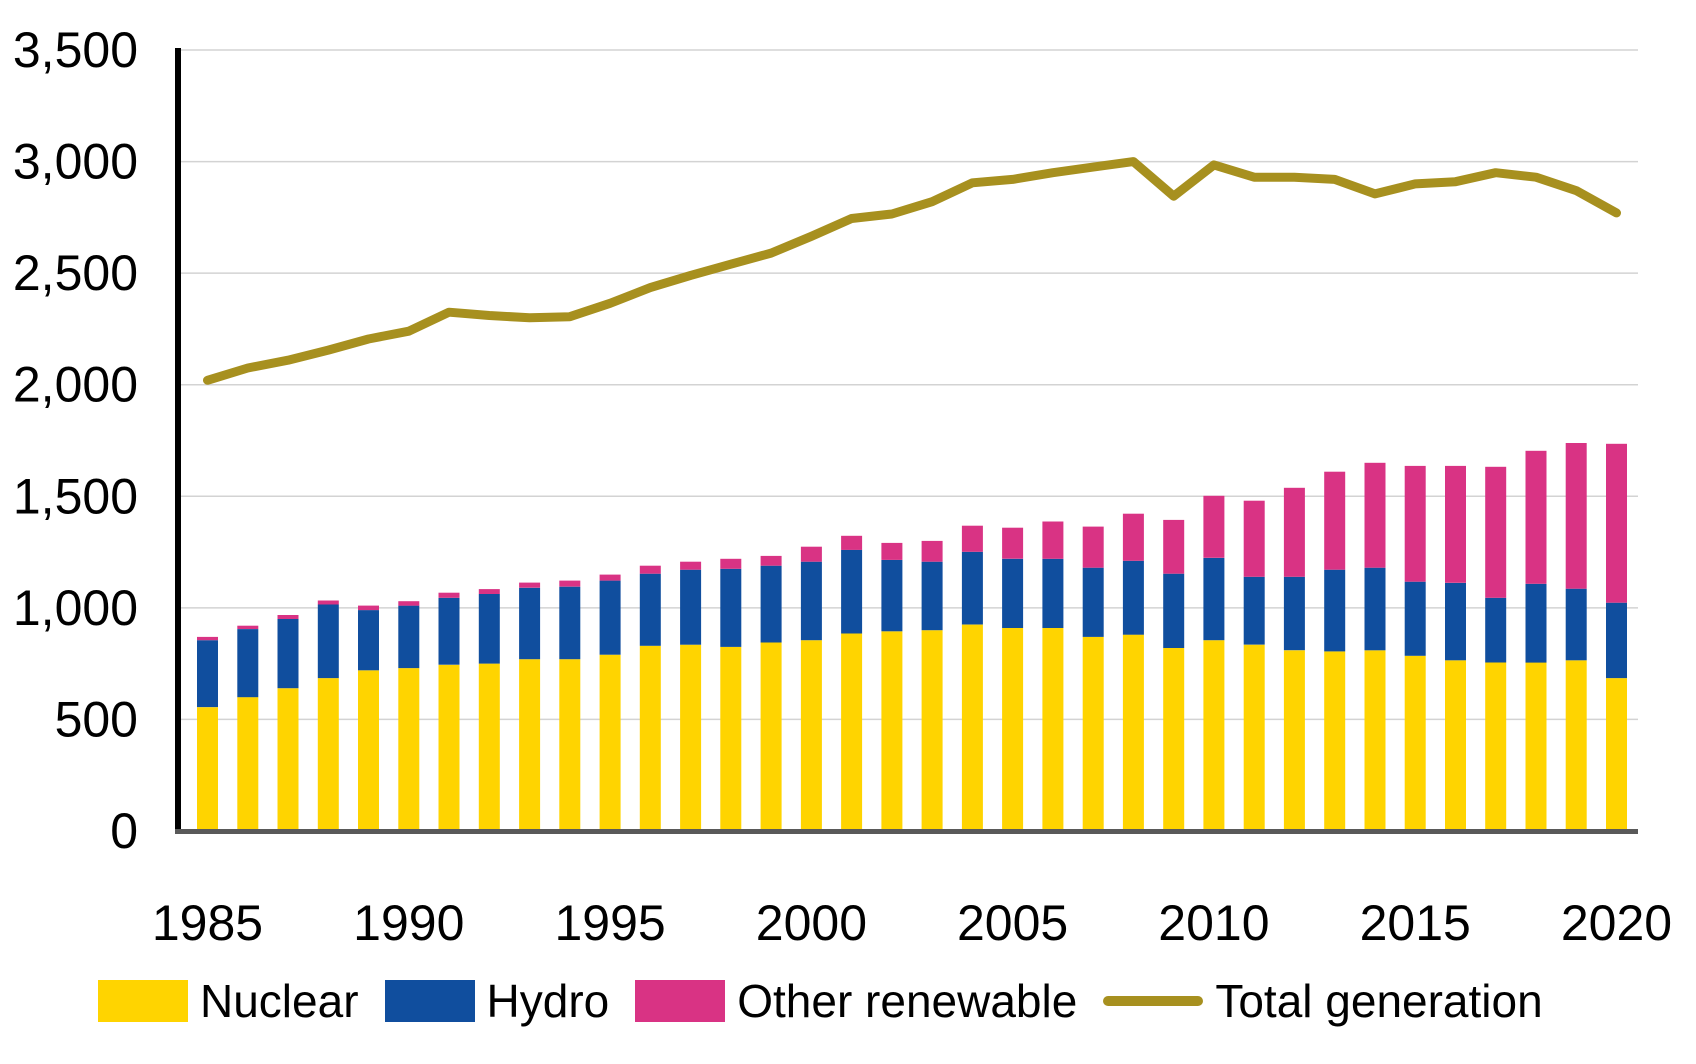 This screenshot has width=1696, height=1064. Describe the element at coordinates (680, 1001) in the screenshot. I see `other-renewable-swatch` at that location.